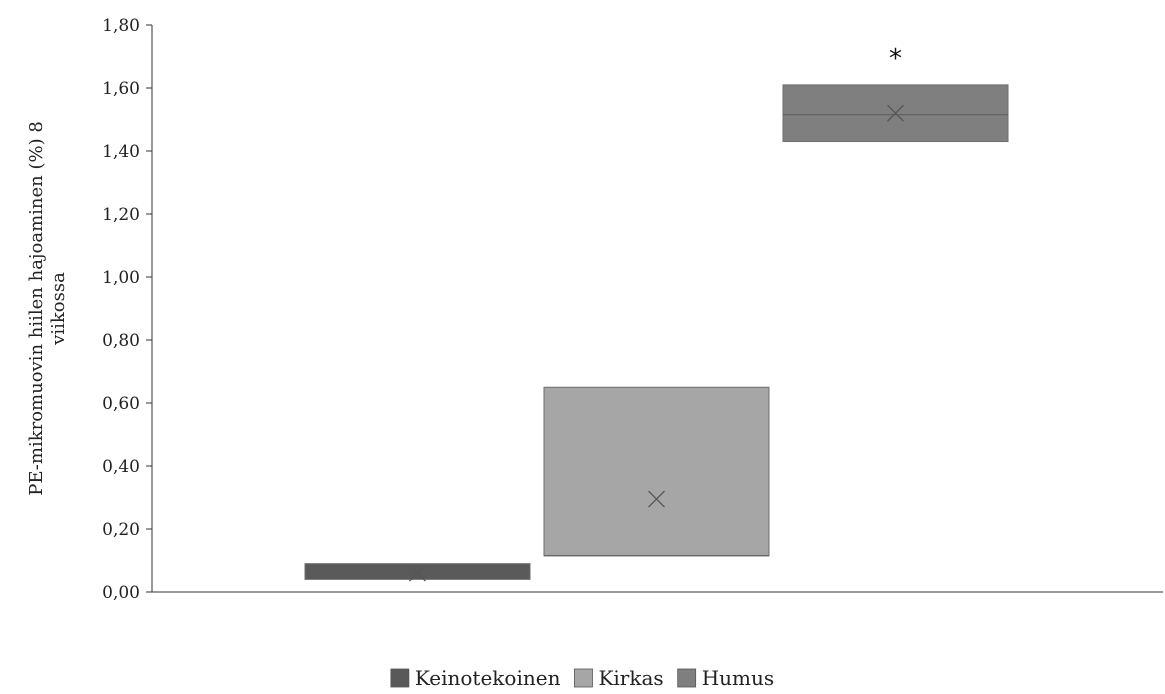 This screenshot has width=1165, height=694. I want to click on y-axis: 0,00 0,20 0,40 0,60 0,80 1,00 1,20 1,40 1,60 1,80, so click(127, 309).